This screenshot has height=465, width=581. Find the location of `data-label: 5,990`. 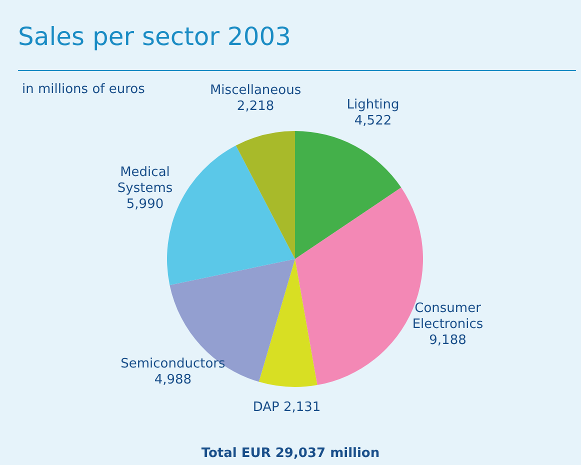

data-label: 5,990 is located at coordinates (145, 204).